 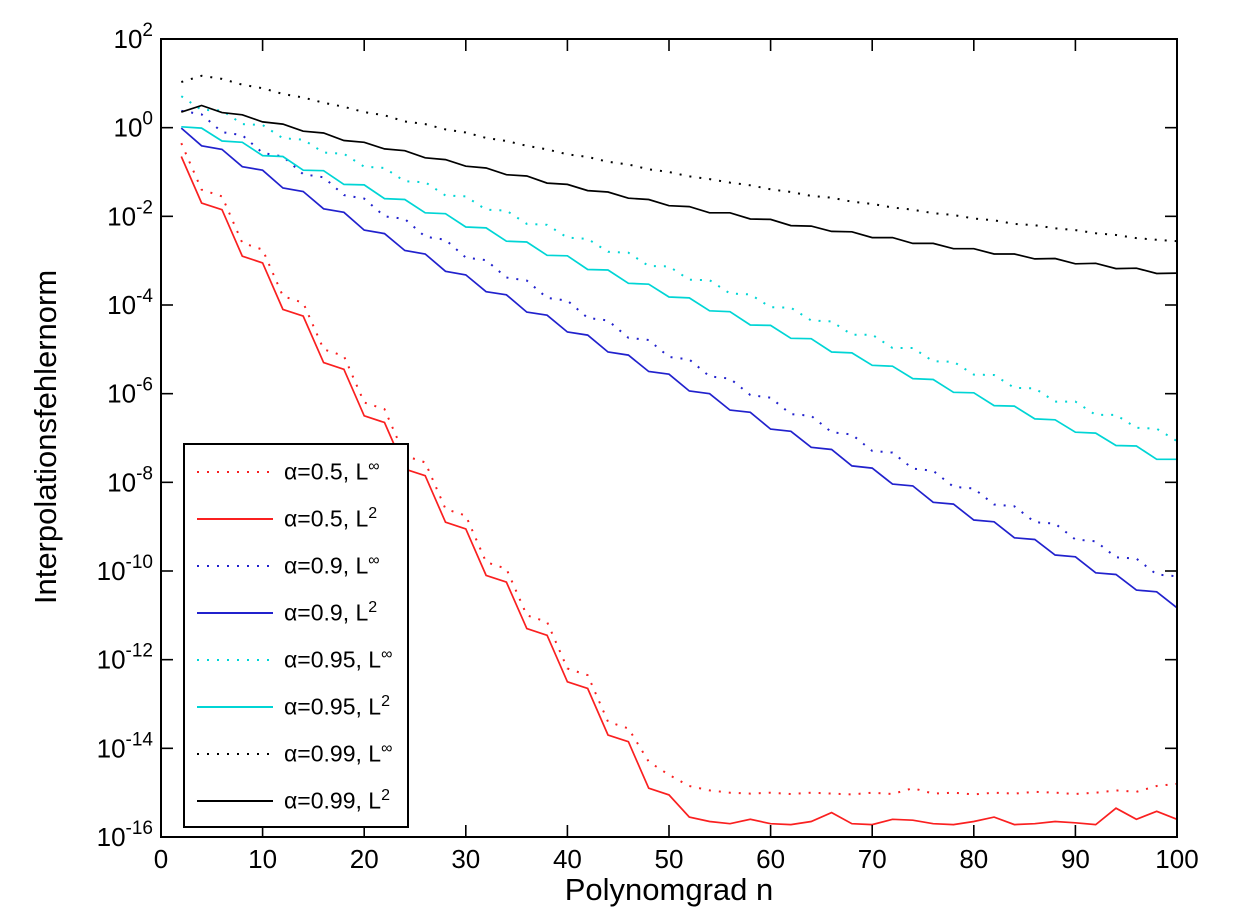 I want to click on series-line-alpha099-linf, so click(x=679, y=158).